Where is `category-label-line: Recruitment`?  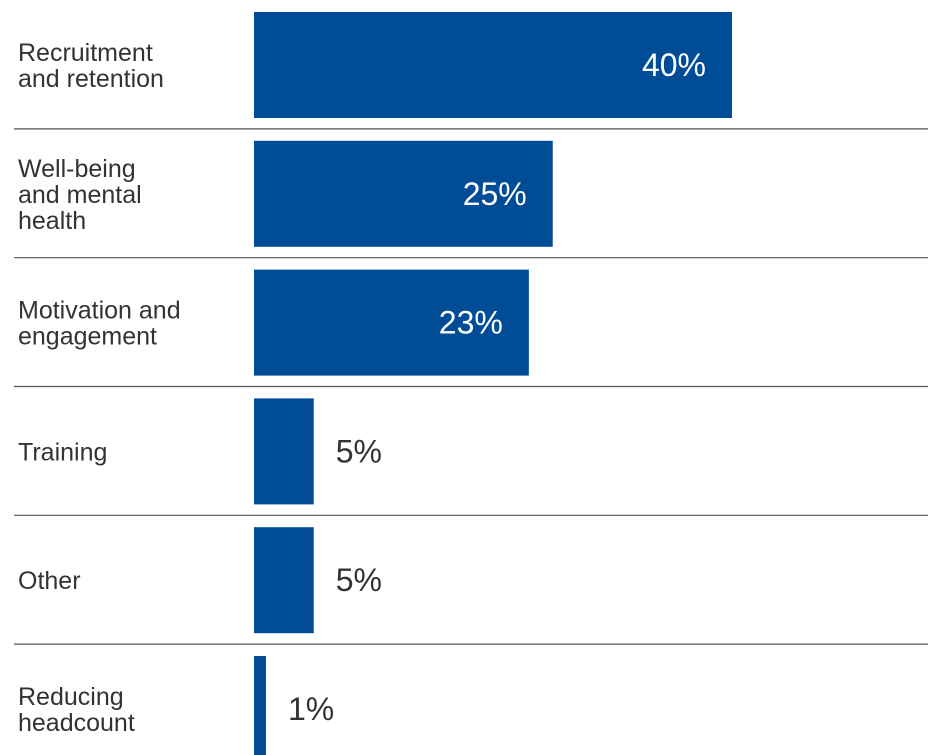 category-label-line: Recruitment is located at coordinates (85, 53).